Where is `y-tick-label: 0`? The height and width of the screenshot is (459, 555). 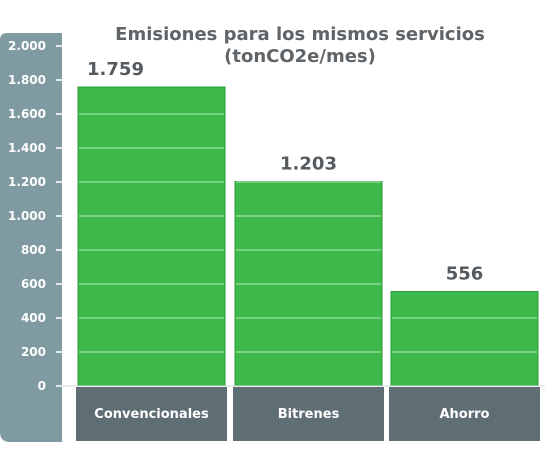
y-tick-label: 0 is located at coordinates (42, 386).